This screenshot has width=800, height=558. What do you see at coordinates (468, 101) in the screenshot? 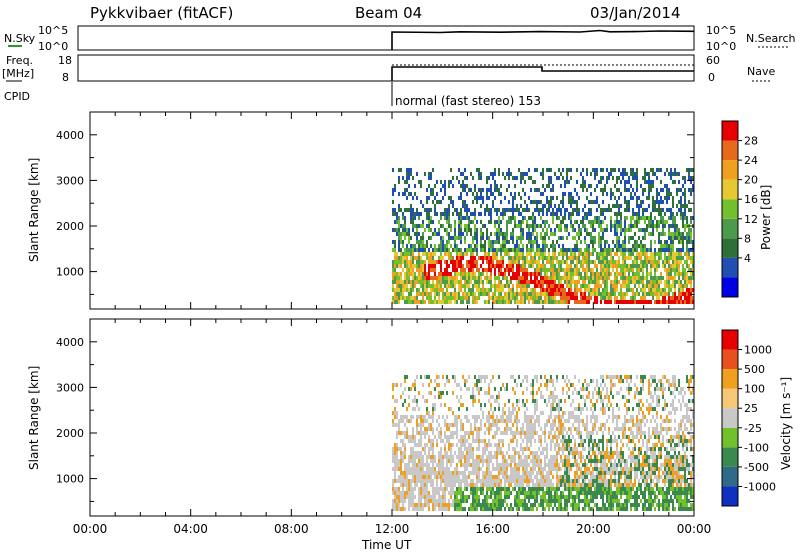
I see `cpid-text: normal (fast stereo) 153` at bounding box center [468, 101].